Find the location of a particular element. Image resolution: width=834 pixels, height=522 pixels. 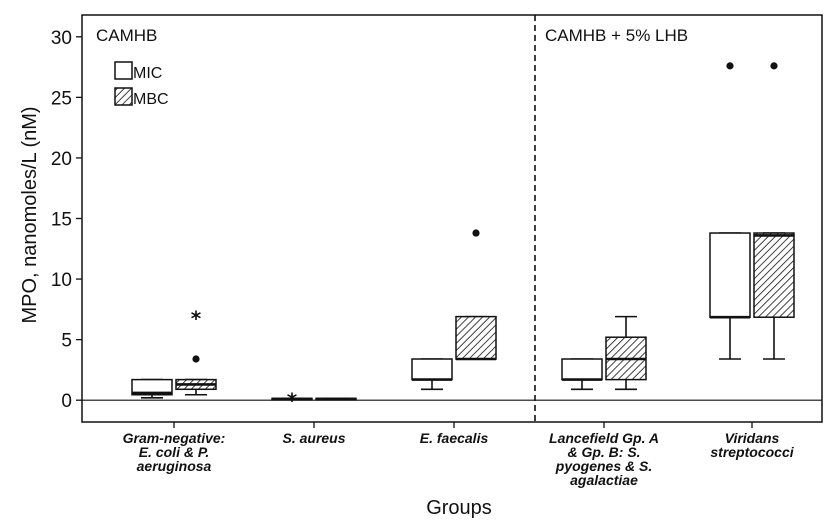

y-tick-label: 10 is located at coordinates (61, 280).